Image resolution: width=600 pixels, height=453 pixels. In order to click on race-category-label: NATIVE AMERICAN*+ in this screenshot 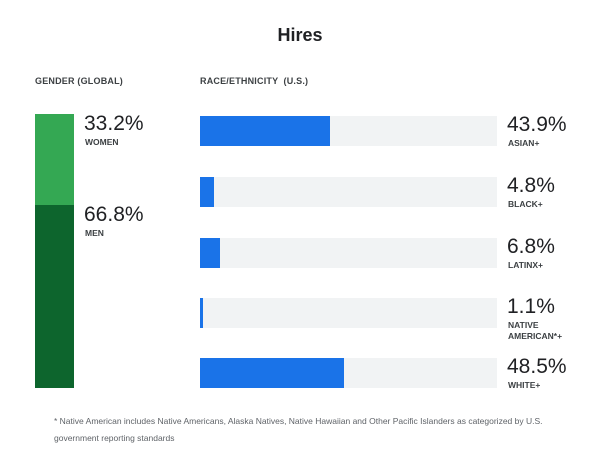, I will do `click(535, 330)`.